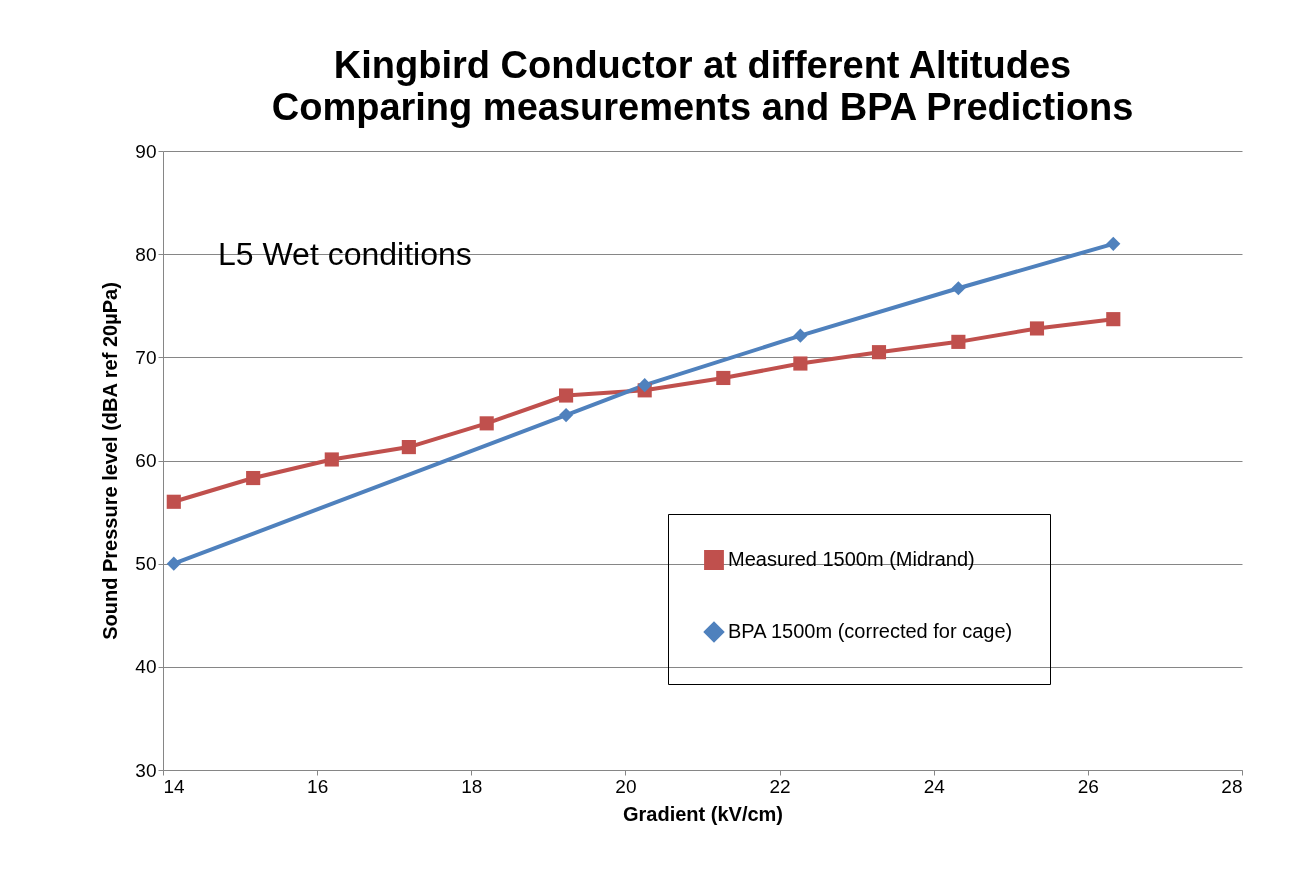  What do you see at coordinates (345, 254) in the screenshot?
I see `annotation: L5 Wet conditions` at bounding box center [345, 254].